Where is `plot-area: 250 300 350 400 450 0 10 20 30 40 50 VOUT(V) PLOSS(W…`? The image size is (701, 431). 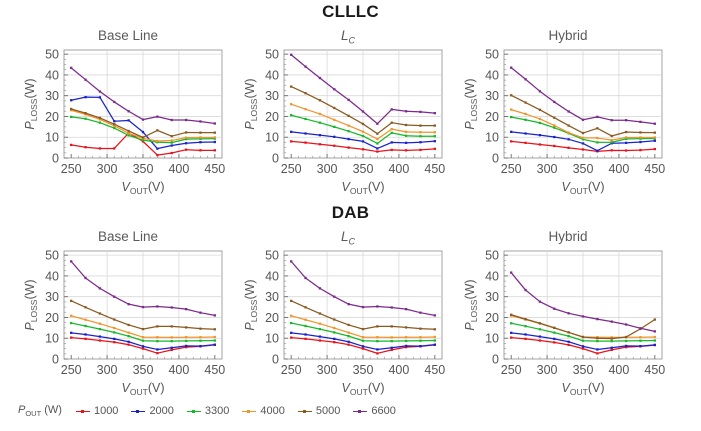
plot-area: 250 300 350 400 450 0 10 20 30 40 50 VOUT(V) PLOSS(W… is located at coordinates (124, 122).